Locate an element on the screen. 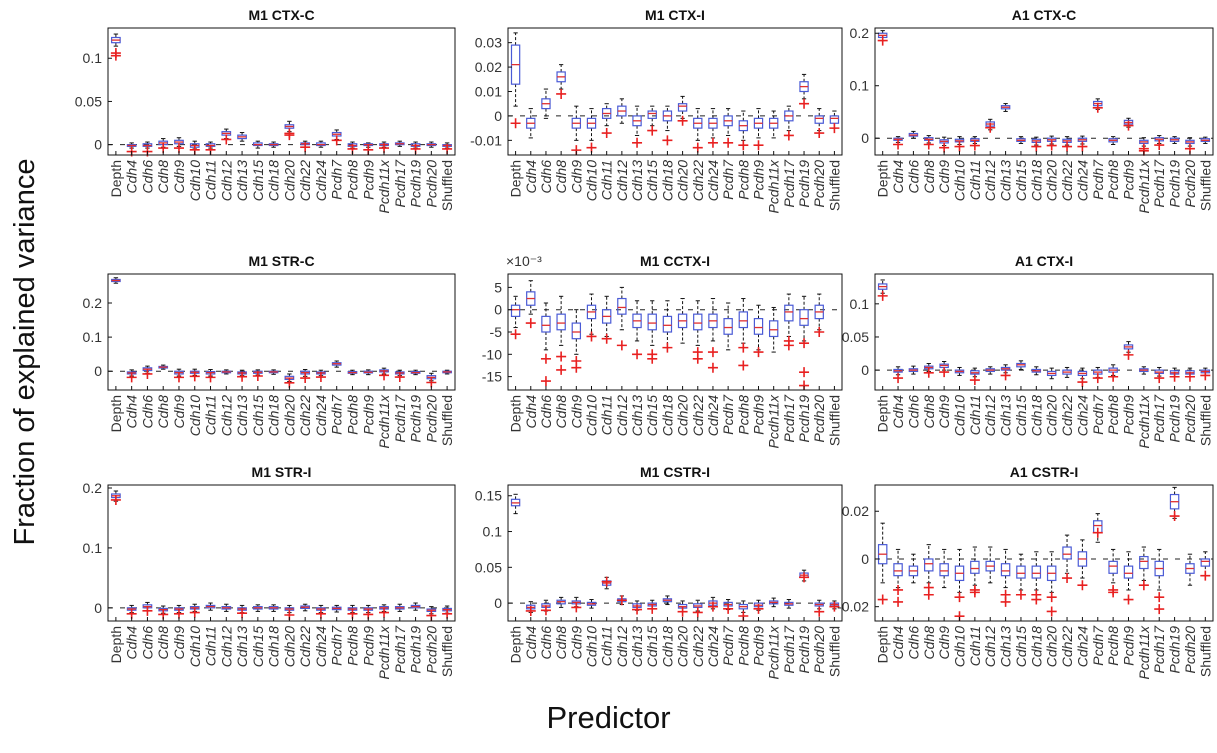  x-tick-label: Cdh12 is located at coordinates (226, 646).